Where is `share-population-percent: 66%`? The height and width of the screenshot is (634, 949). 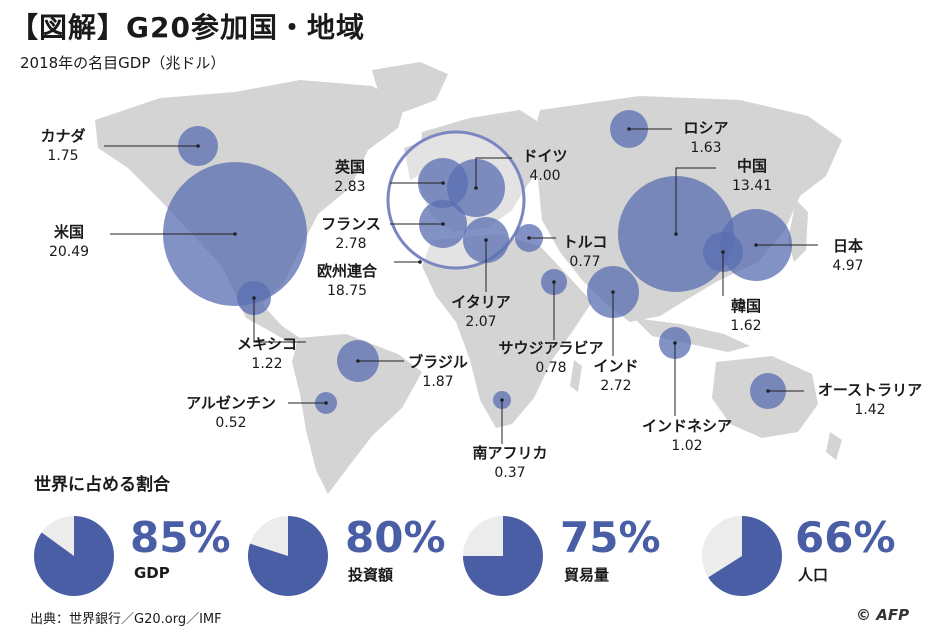 share-population-percent: 66% is located at coordinates (845, 537).